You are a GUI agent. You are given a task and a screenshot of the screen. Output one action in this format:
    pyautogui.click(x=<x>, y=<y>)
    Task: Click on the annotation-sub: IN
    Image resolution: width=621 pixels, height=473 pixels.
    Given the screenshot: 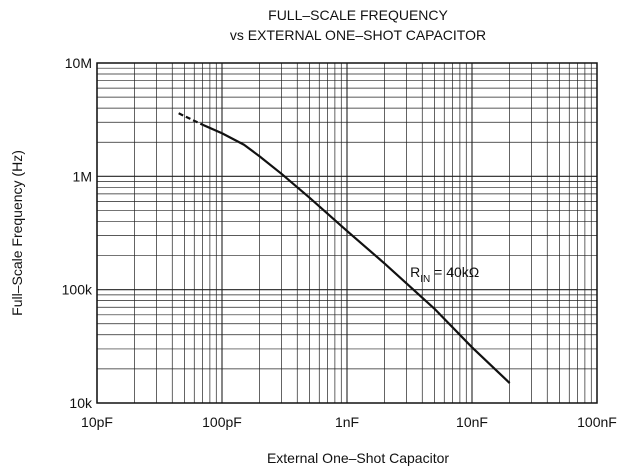 What is the action you would take?
    pyautogui.click(x=425, y=279)
    